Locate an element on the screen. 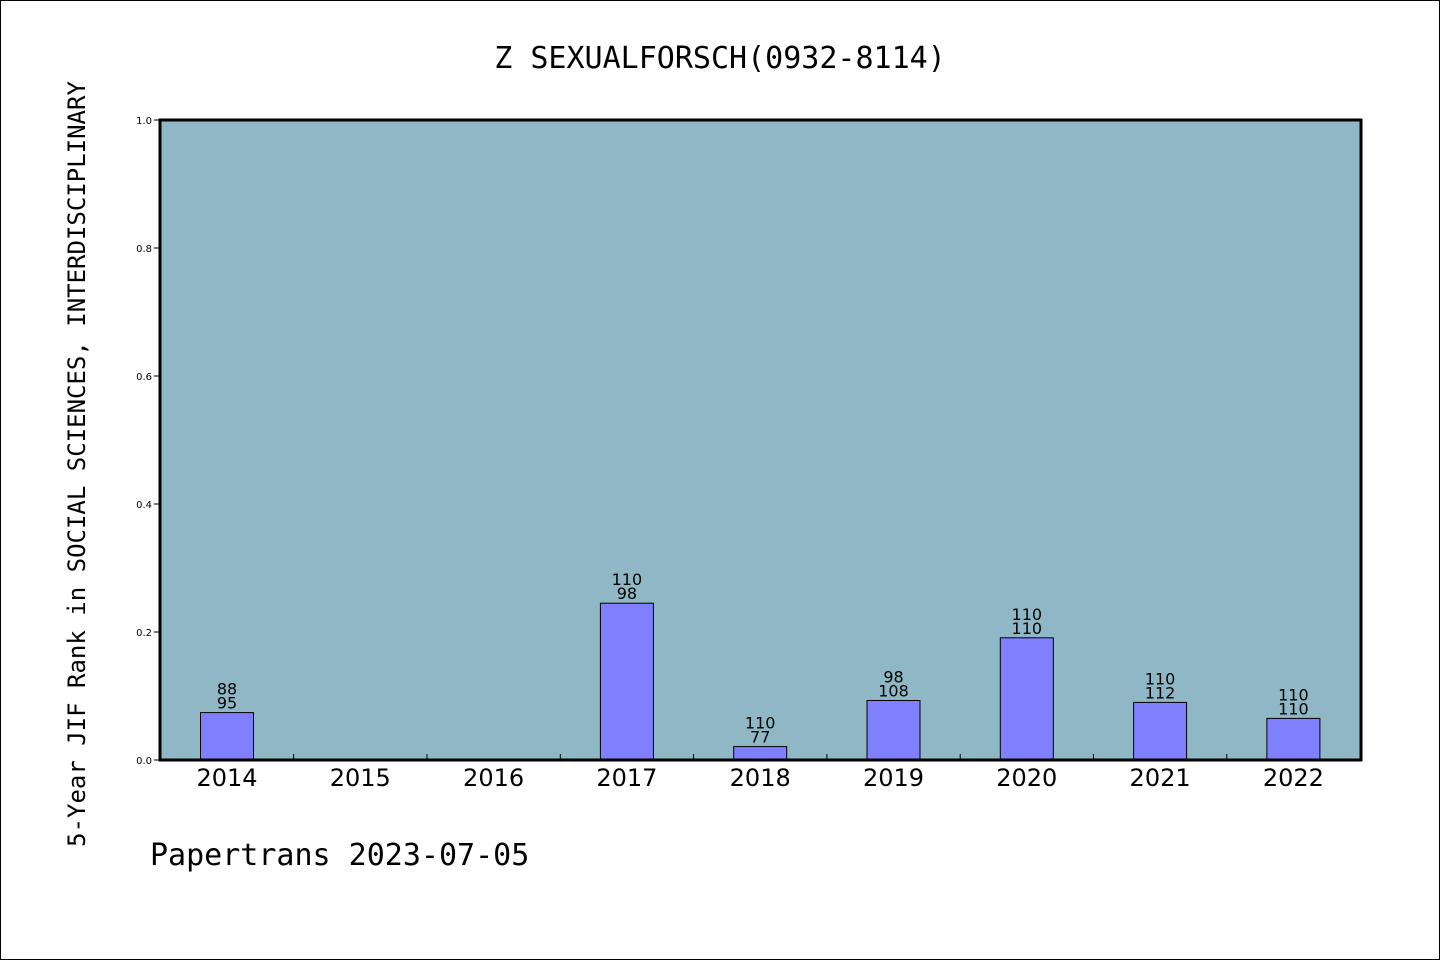 The width and height of the screenshot is (1440, 960). x-tick-label-2018: 2018 is located at coordinates (760, 778).